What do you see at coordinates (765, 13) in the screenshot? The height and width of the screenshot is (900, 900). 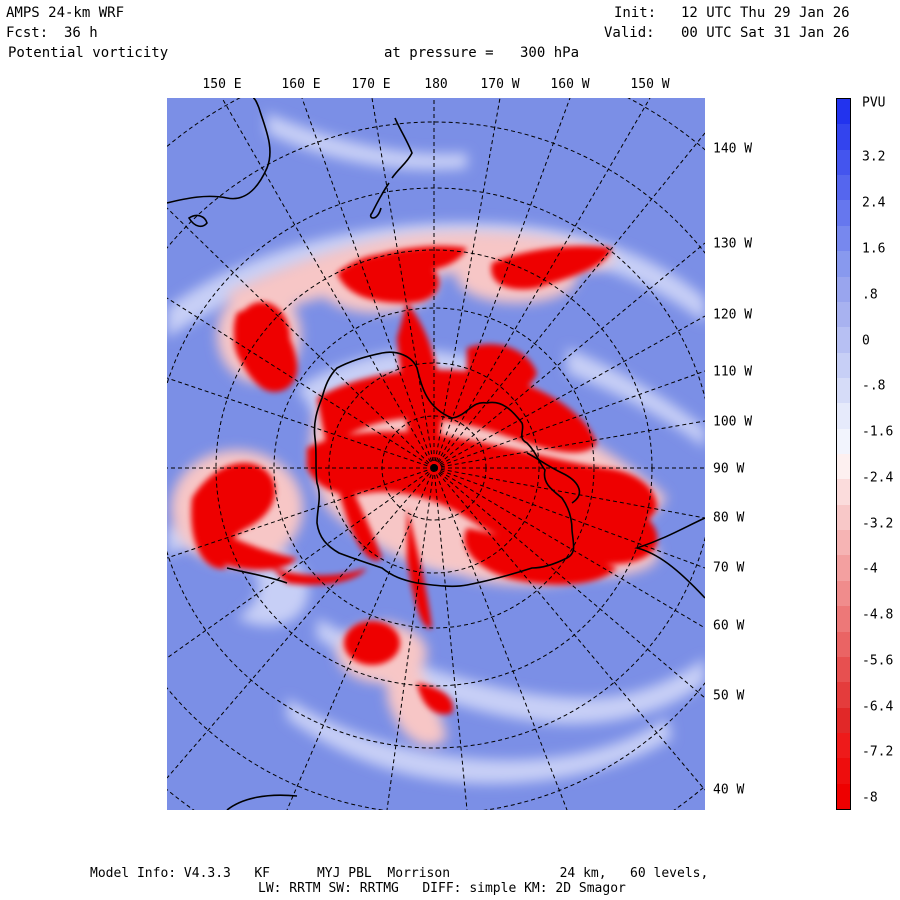 I see `init-time: 12 UTC Thu 29 Jan 26` at bounding box center [765, 13].